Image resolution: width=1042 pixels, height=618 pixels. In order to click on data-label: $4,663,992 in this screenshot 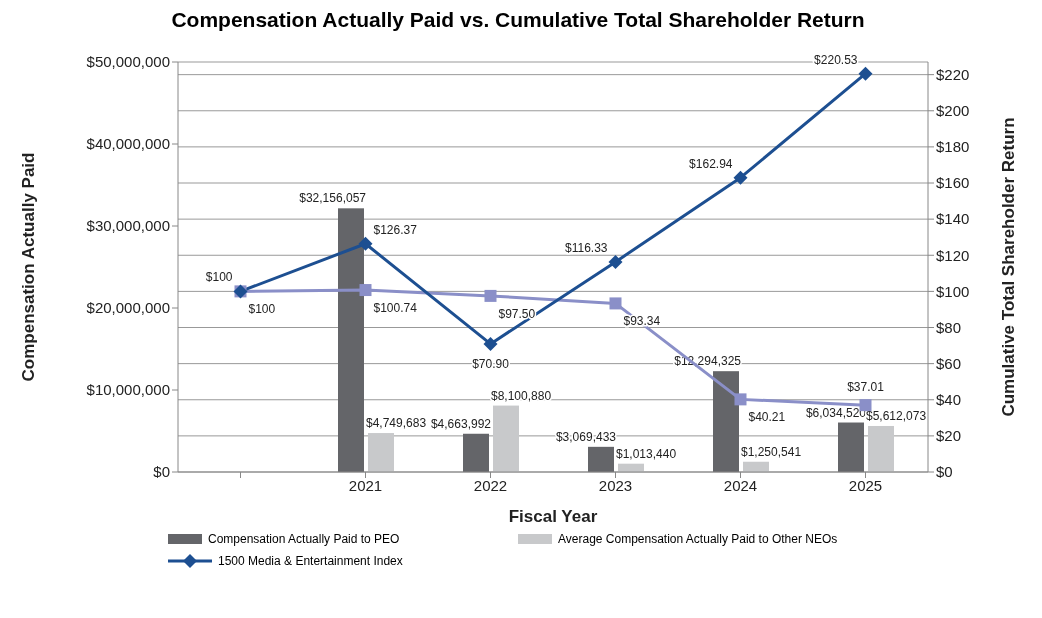, I will do `click(461, 423)`.